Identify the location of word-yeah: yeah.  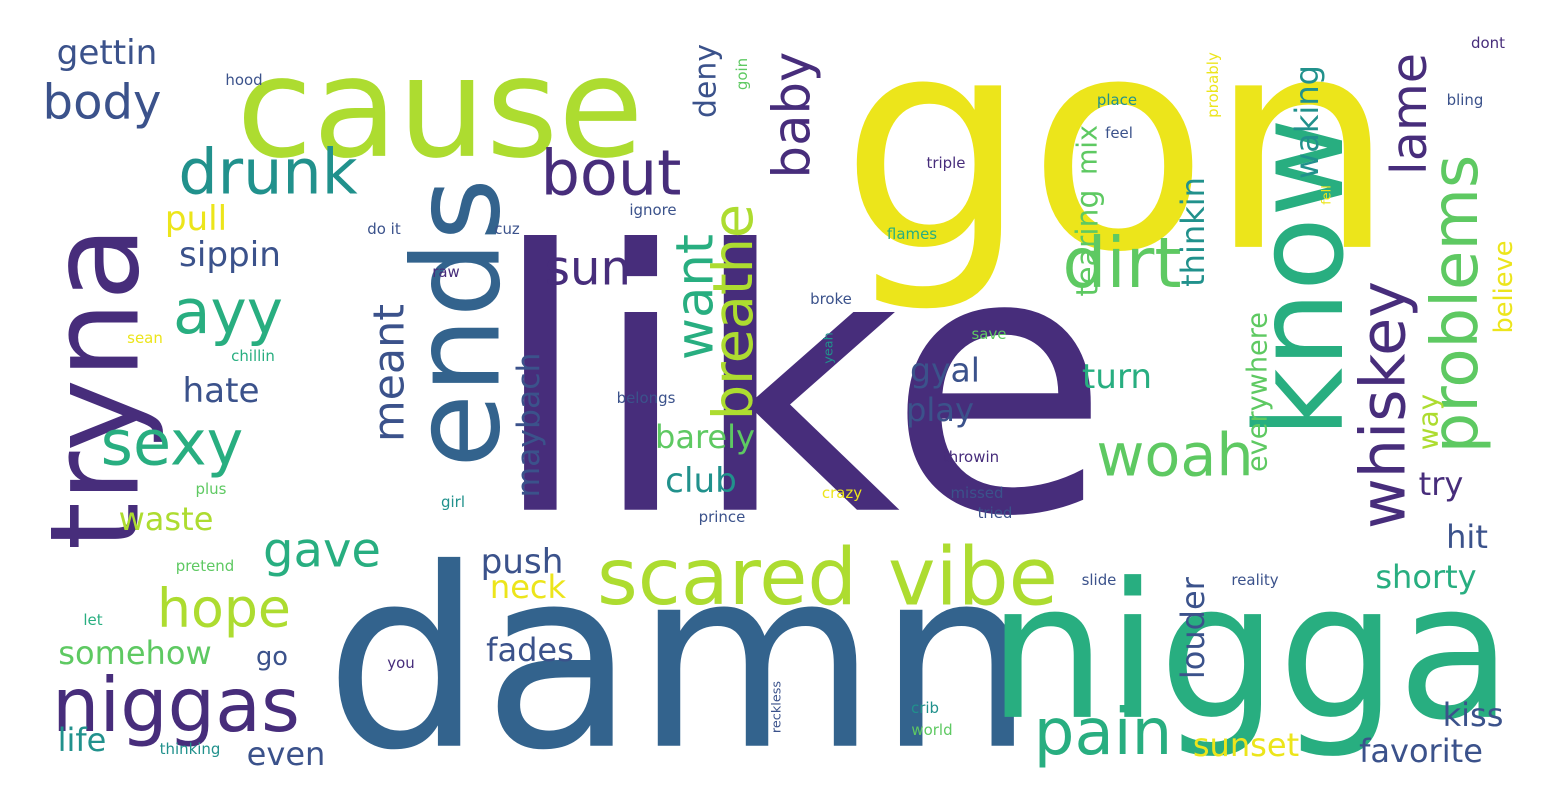
(828, 347).